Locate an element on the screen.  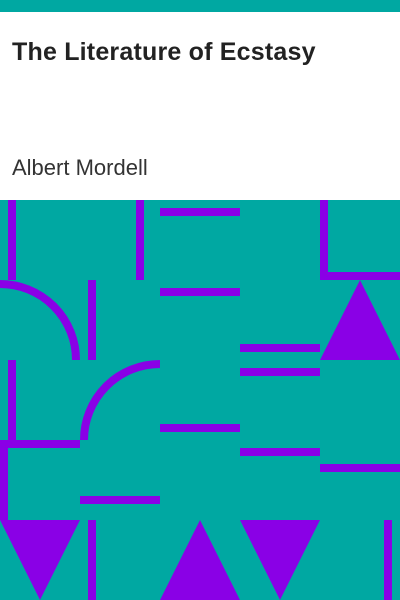
art-arcs is located at coordinates (80, 360).